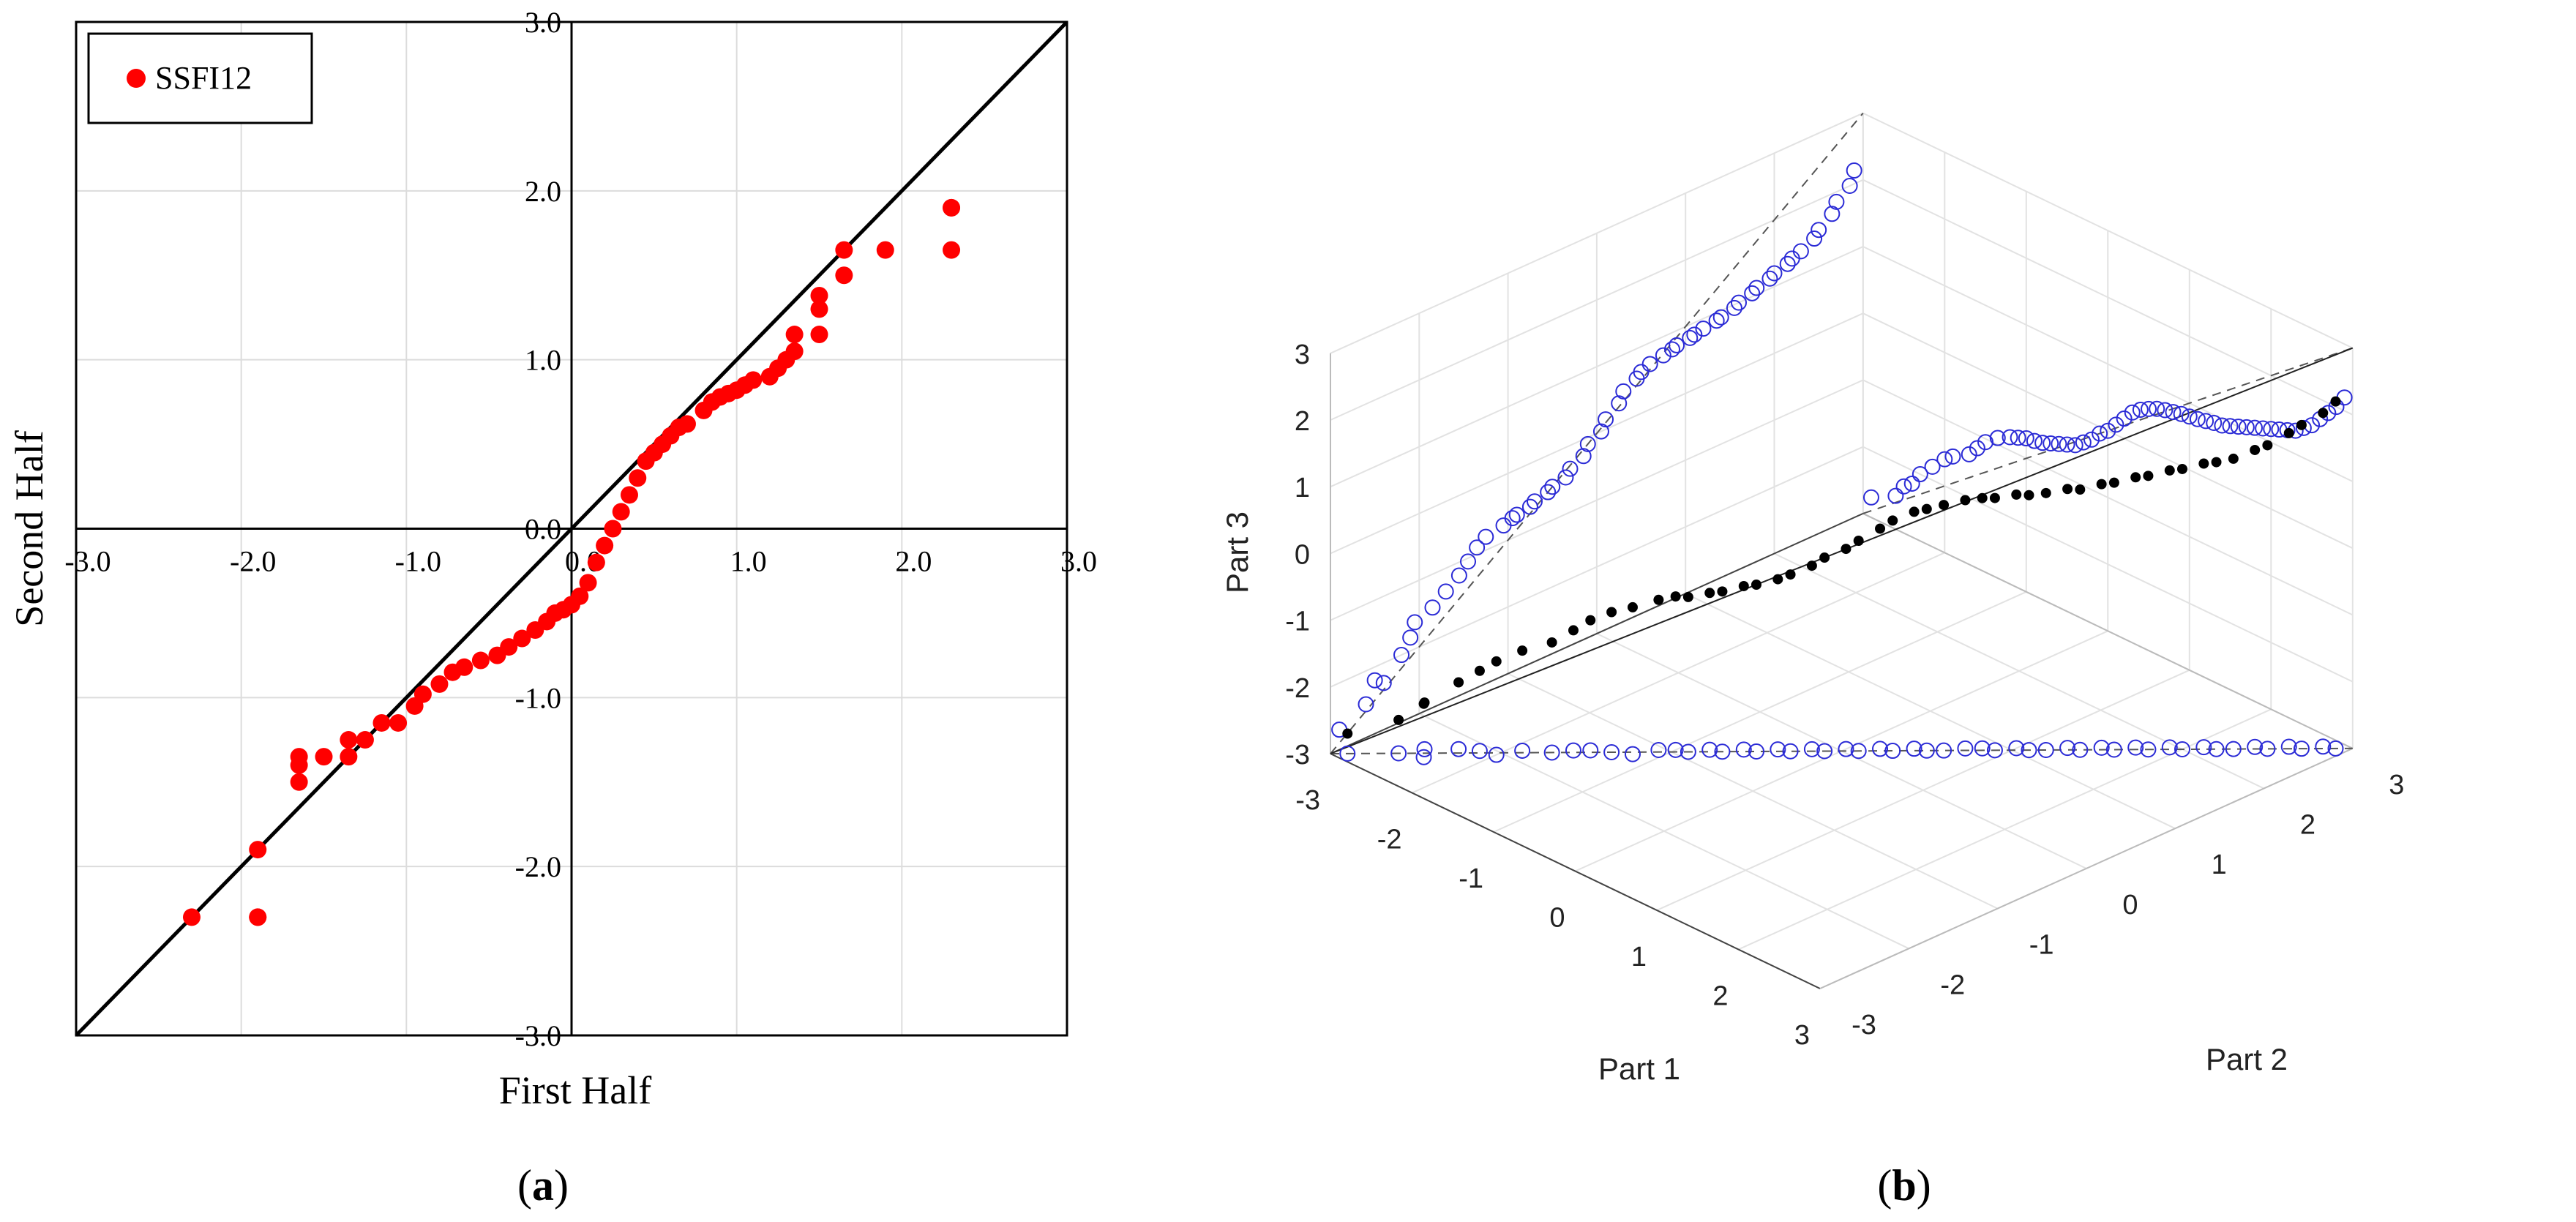  What do you see at coordinates (538, 697) in the screenshot?
I see `y-tick-label: -1.0` at bounding box center [538, 697].